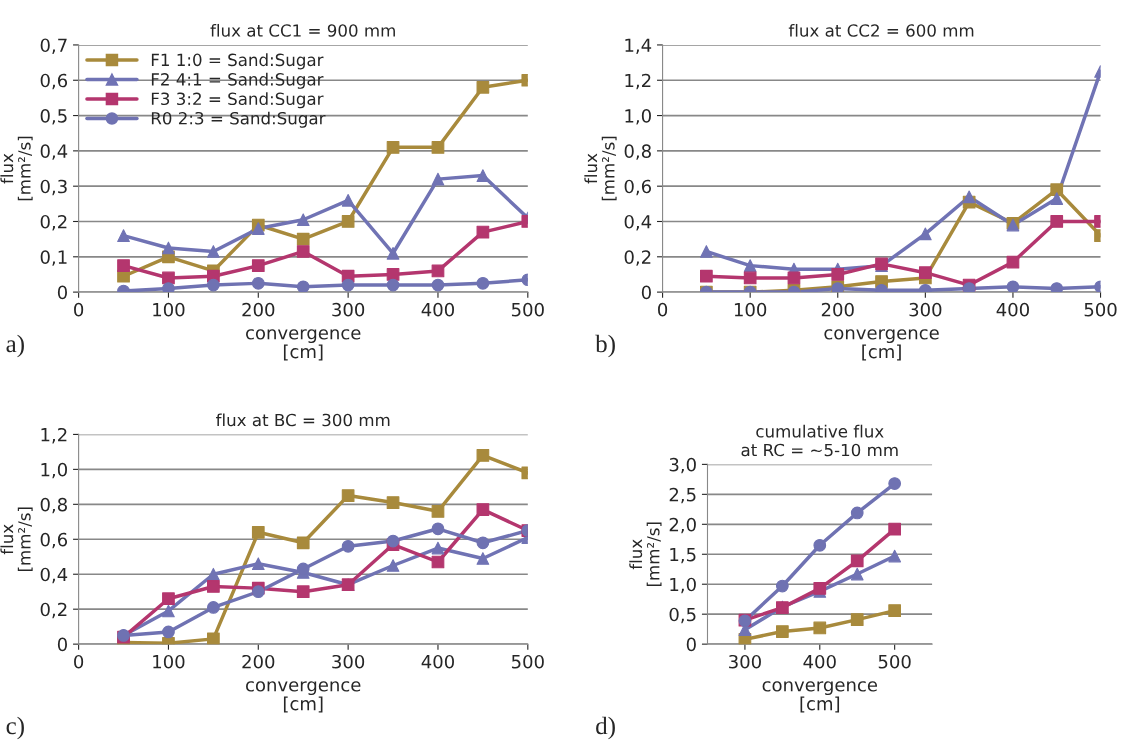  Describe the element at coordinates (605, 728) in the screenshot. I see `text: d)` at that location.